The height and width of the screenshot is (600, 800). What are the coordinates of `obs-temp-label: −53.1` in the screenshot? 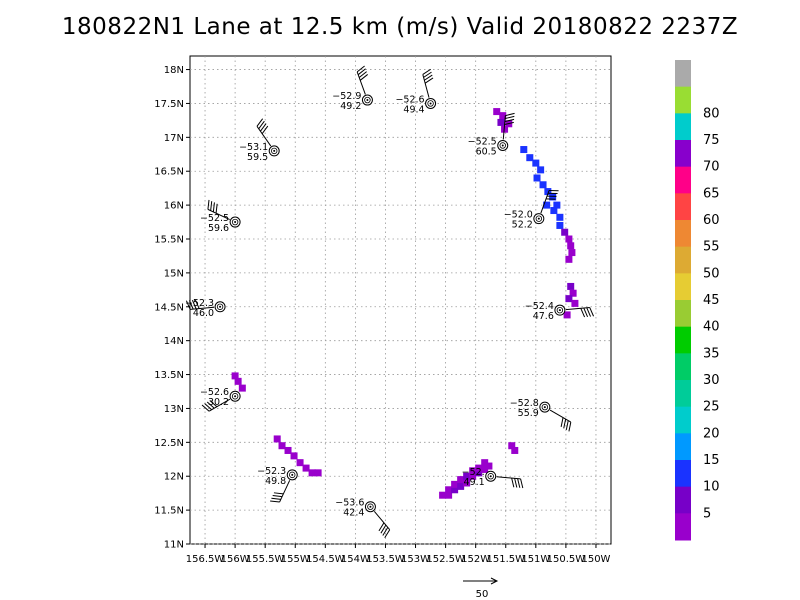 It's located at (253, 147).